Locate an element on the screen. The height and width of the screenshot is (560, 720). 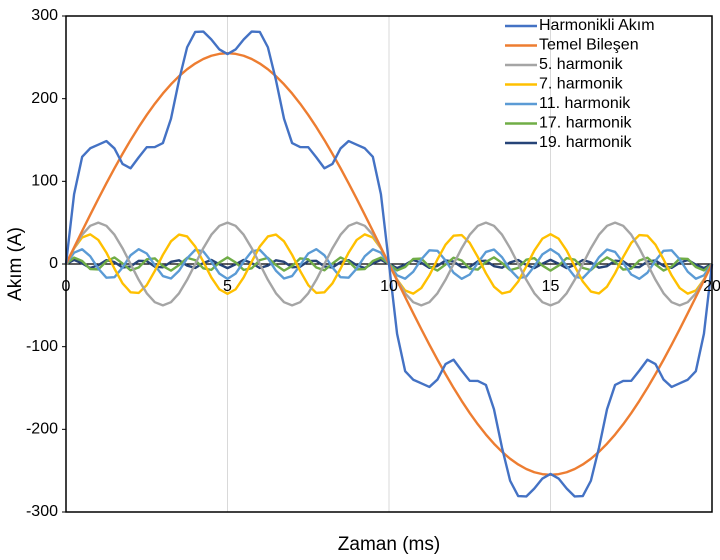
legend-label: 7. harmonik is located at coordinates (581, 84).